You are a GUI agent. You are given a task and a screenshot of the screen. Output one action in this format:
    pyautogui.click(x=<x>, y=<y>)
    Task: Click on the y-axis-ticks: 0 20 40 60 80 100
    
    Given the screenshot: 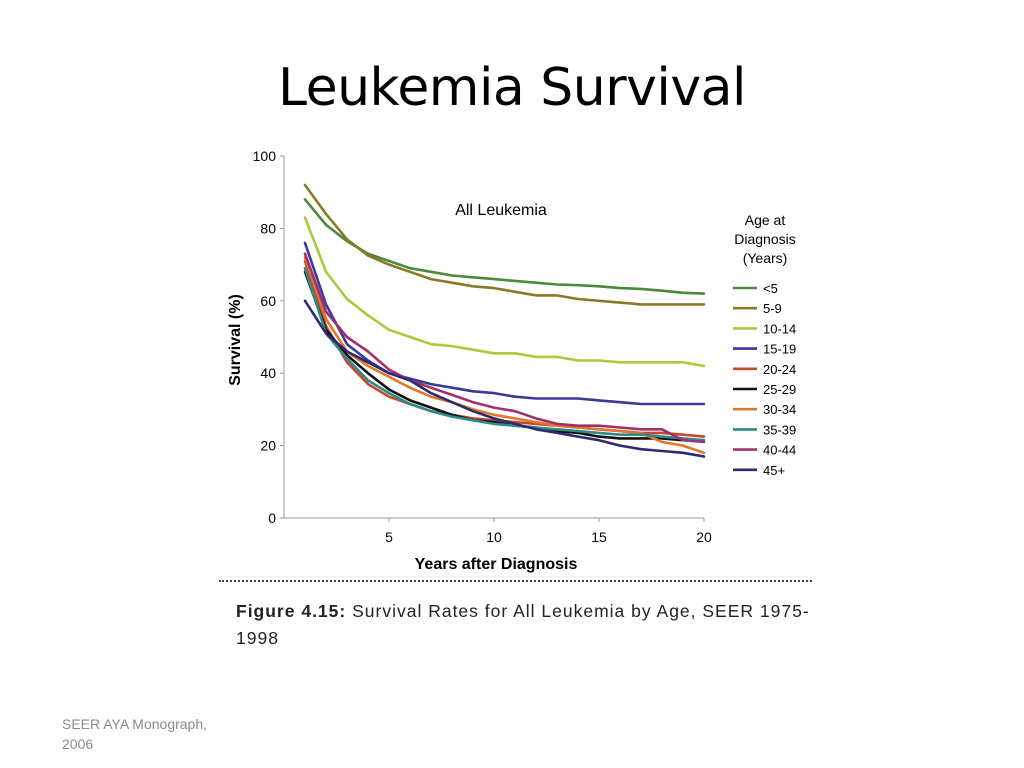 What is the action you would take?
    pyautogui.click(x=268, y=337)
    